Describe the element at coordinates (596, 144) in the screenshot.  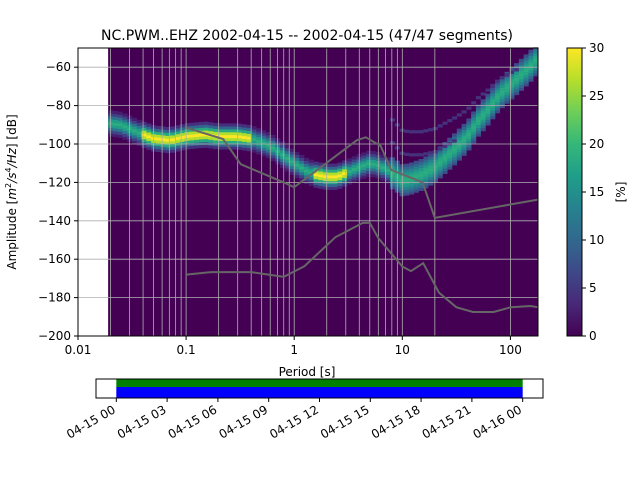
I see `colorbar-tick-label: 20` at that location.